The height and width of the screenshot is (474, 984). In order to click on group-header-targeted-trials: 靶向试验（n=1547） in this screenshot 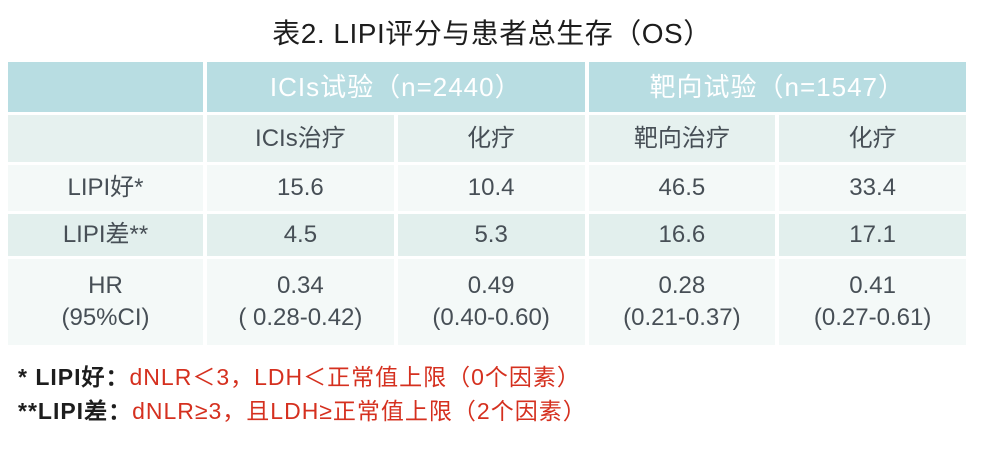, I will do `click(777, 87)`.